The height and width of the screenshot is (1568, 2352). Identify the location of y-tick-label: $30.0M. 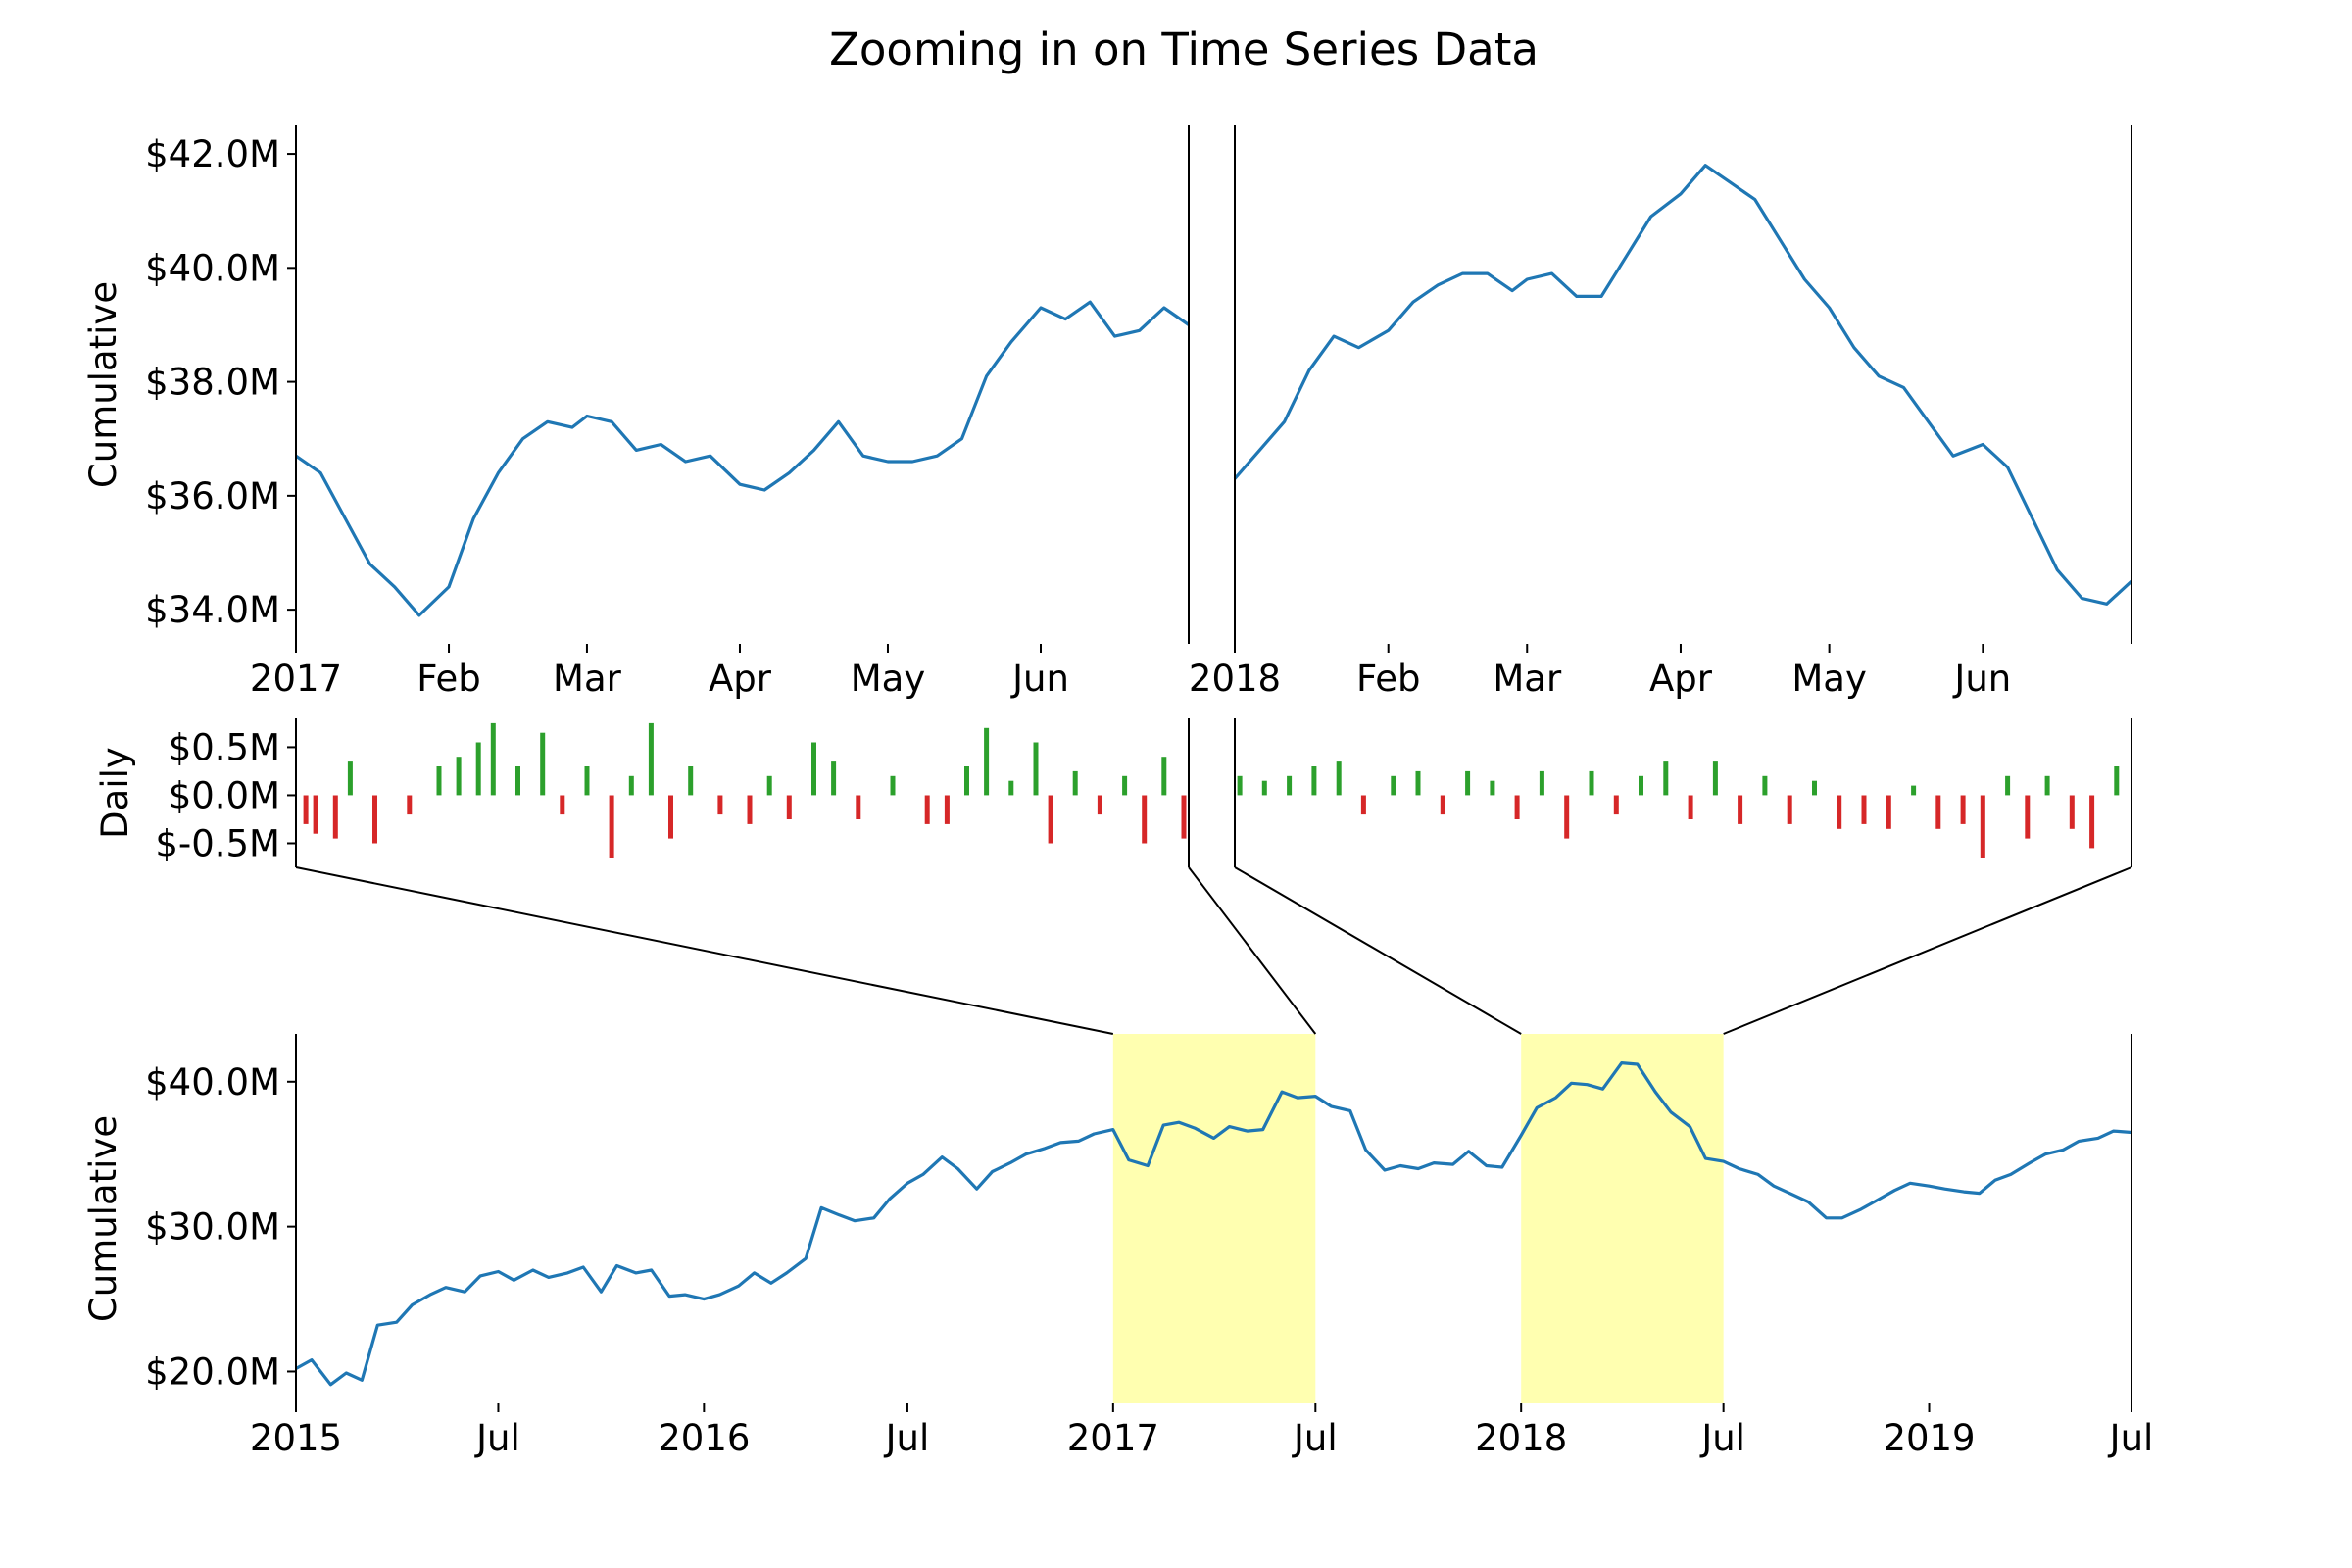
(212, 1227).